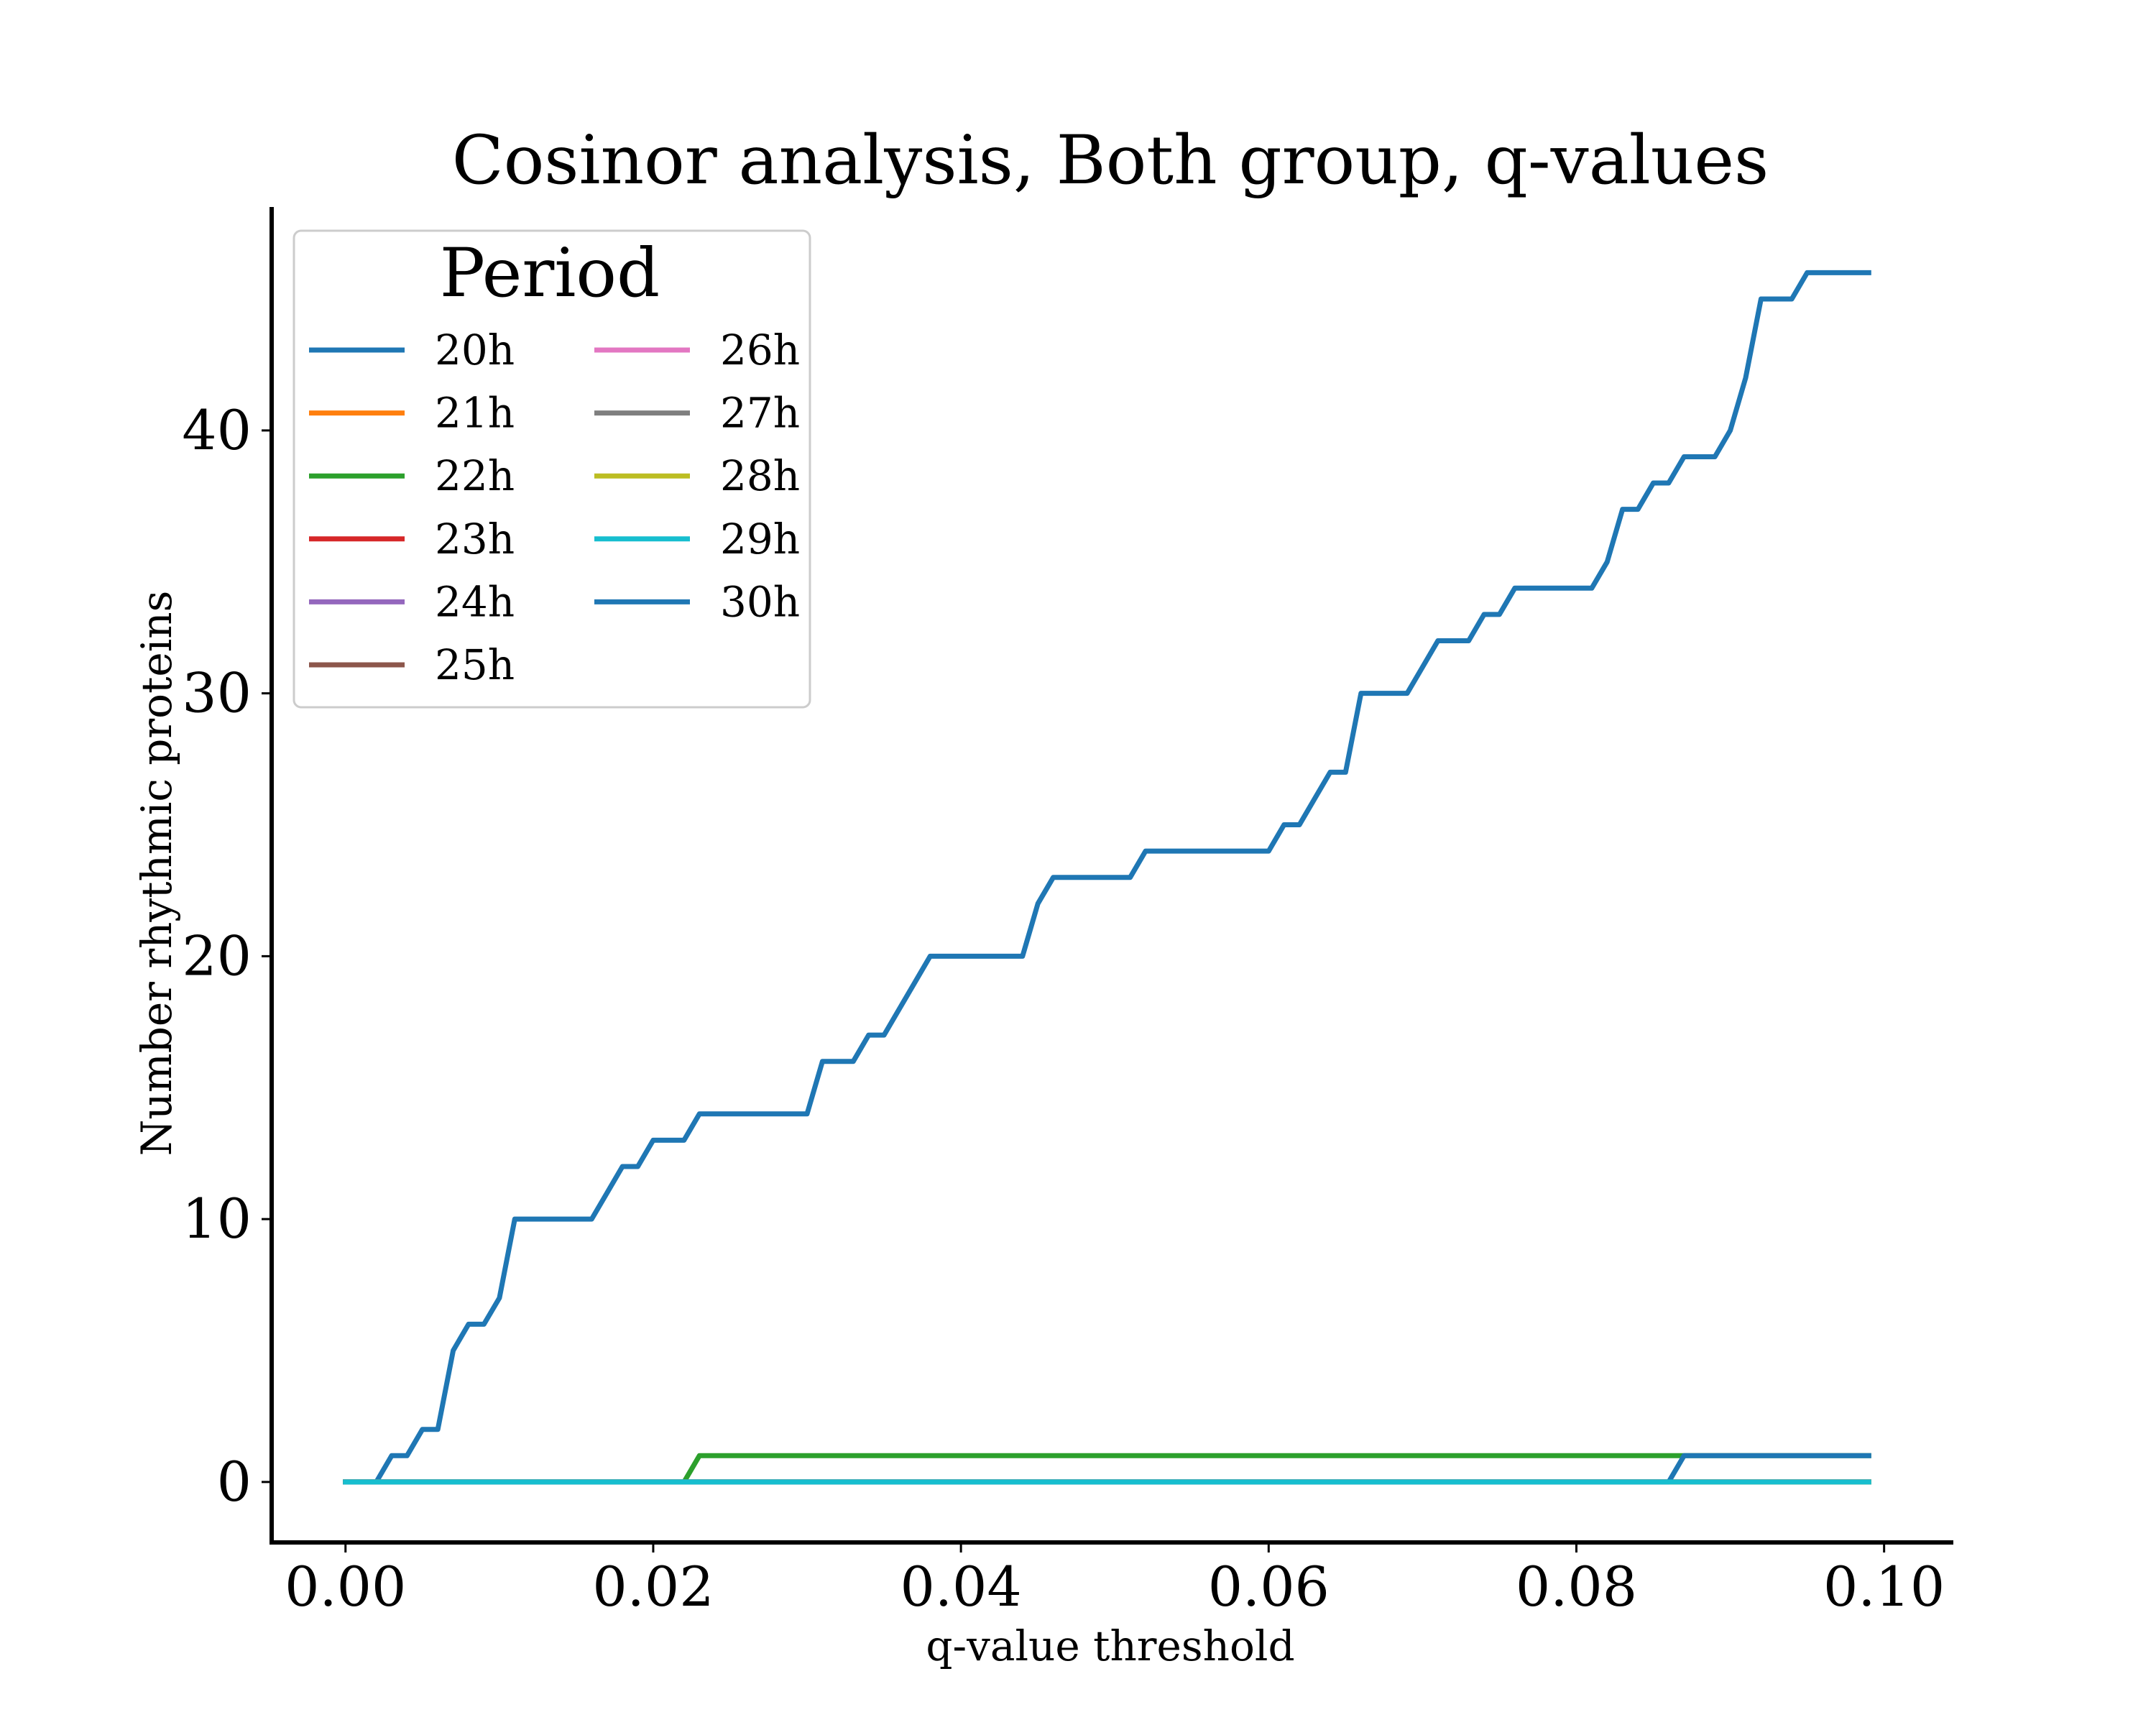 Image resolution: width=2156 pixels, height=1725 pixels. I want to click on y-tick-label: 40, so click(217, 430).